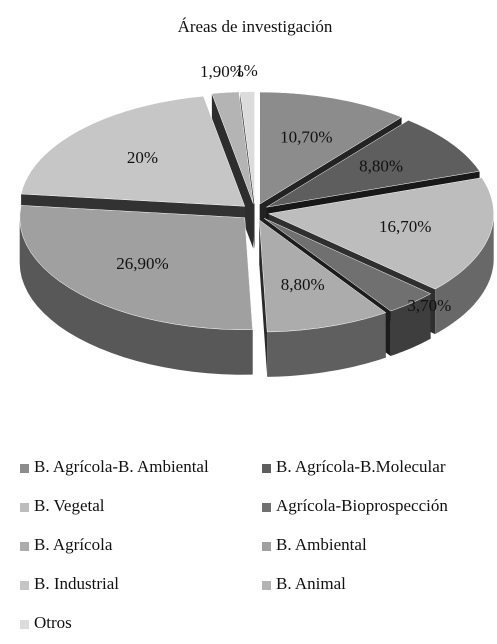 The width and height of the screenshot is (497, 644). Describe the element at coordinates (53, 622) in the screenshot. I see `legend-label: Otros` at that location.